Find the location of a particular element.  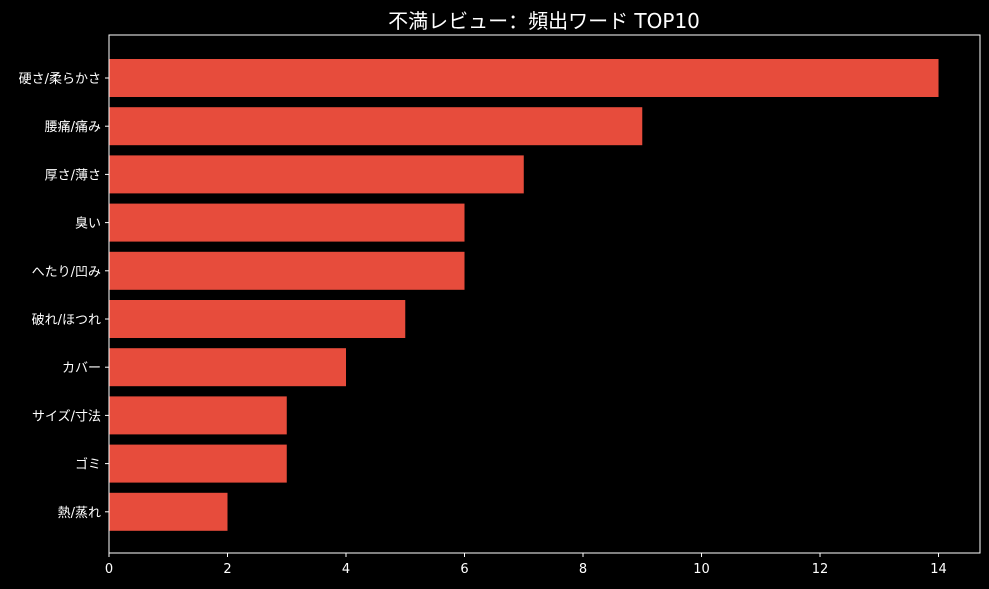

y-tick-label: 熱/蒸れ is located at coordinates (79, 513).